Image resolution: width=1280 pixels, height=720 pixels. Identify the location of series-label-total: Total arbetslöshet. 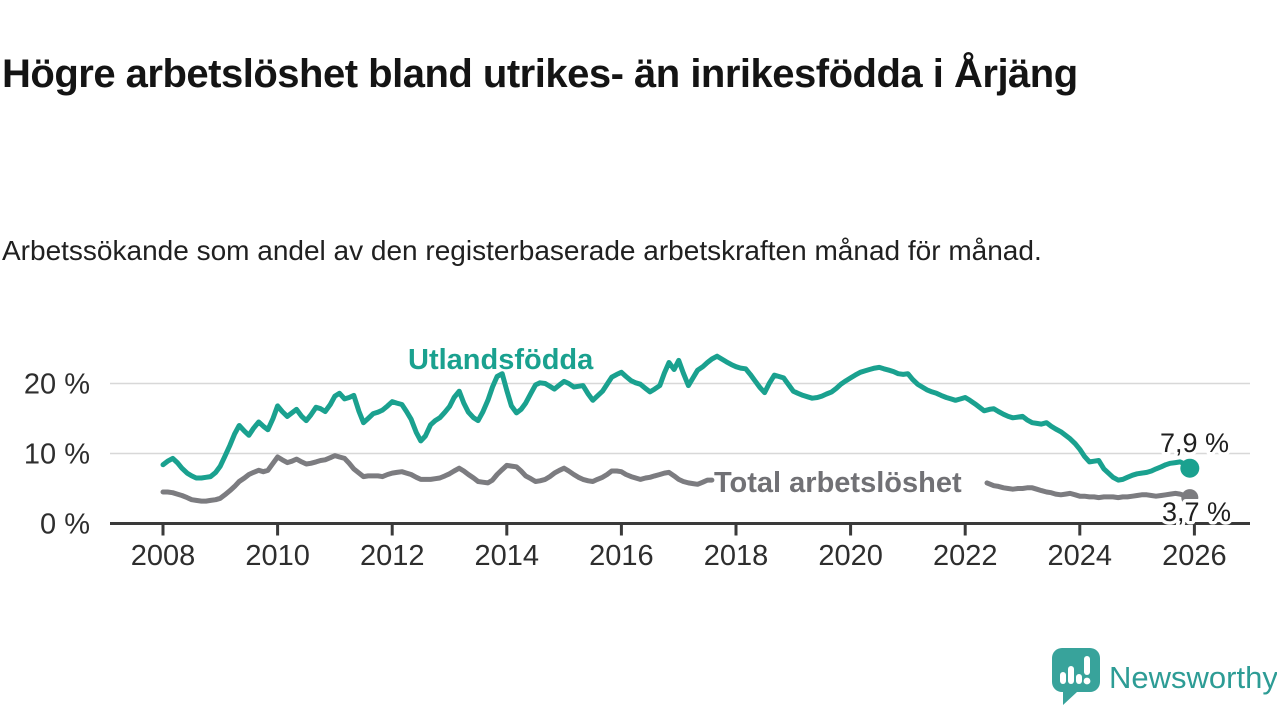
(838, 483).